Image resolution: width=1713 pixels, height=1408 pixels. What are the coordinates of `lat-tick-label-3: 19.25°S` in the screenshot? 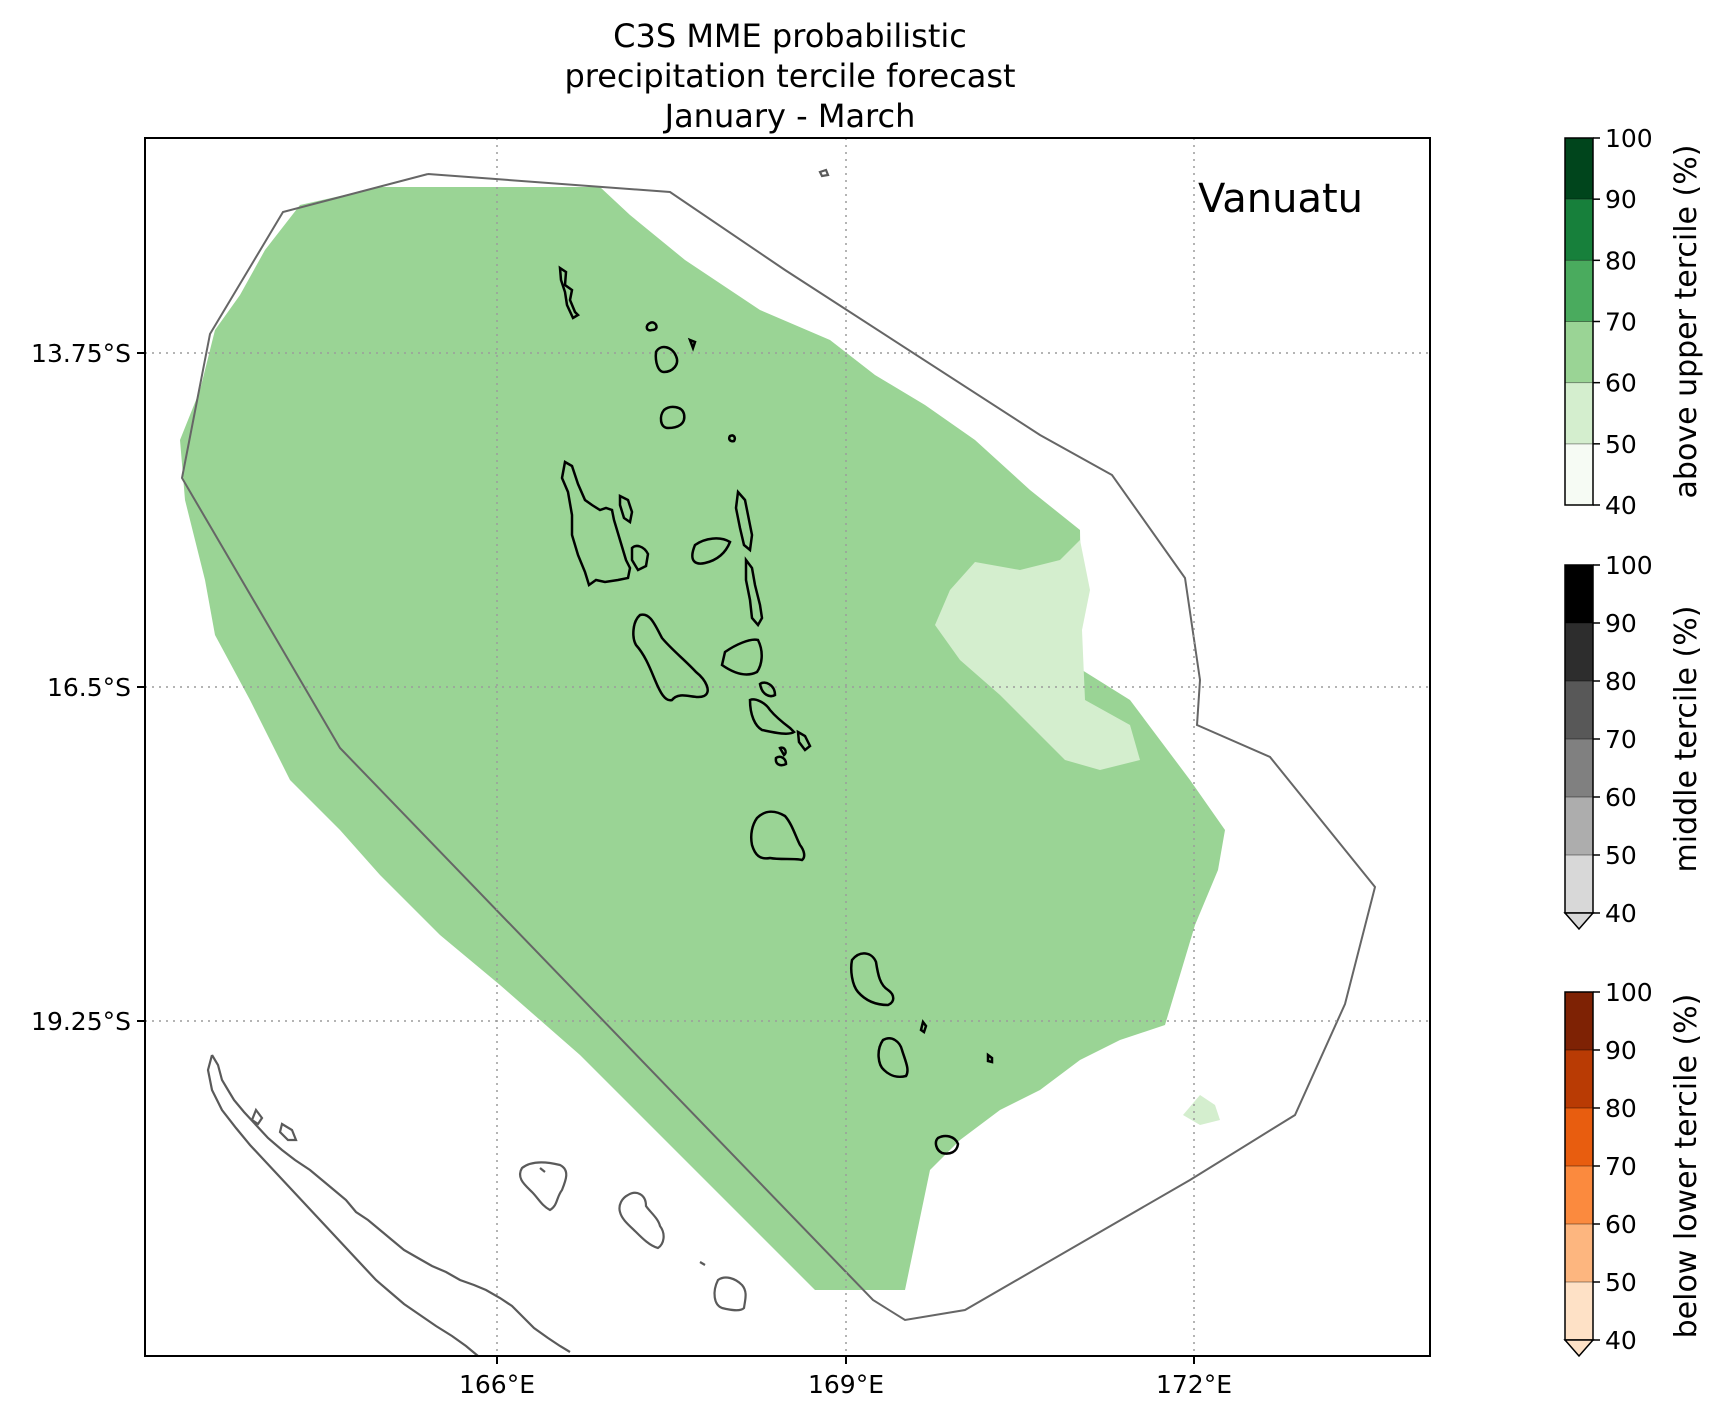 It's located at (81, 1021).